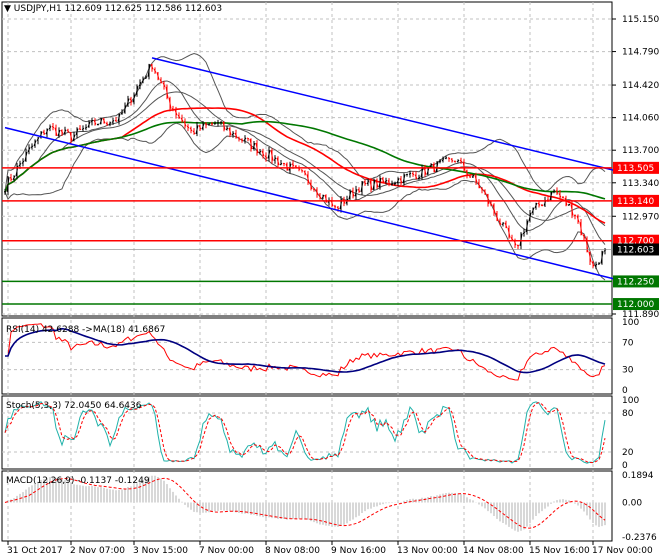 This screenshot has width=660, height=560. What do you see at coordinates (636, 281) in the screenshot?
I see `level-price-tag` at bounding box center [636, 281].